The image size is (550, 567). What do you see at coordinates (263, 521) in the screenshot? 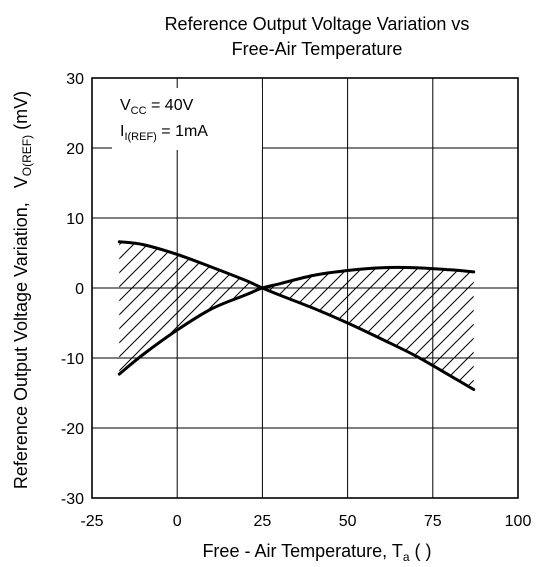
I see `x-tick-label: 25` at bounding box center [263, 521].